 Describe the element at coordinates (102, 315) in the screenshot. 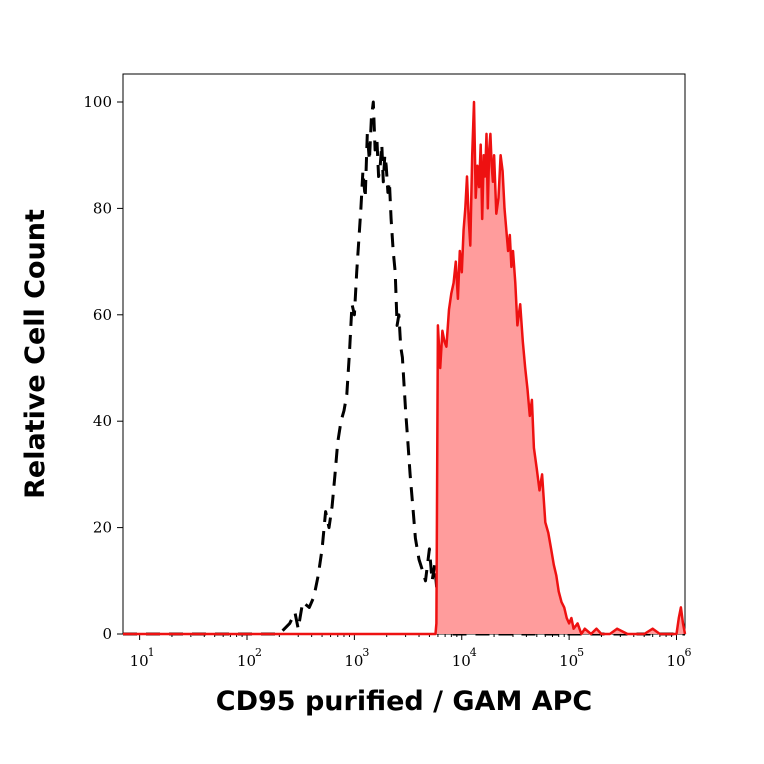

I see `y-tick-label: 60` at that location.